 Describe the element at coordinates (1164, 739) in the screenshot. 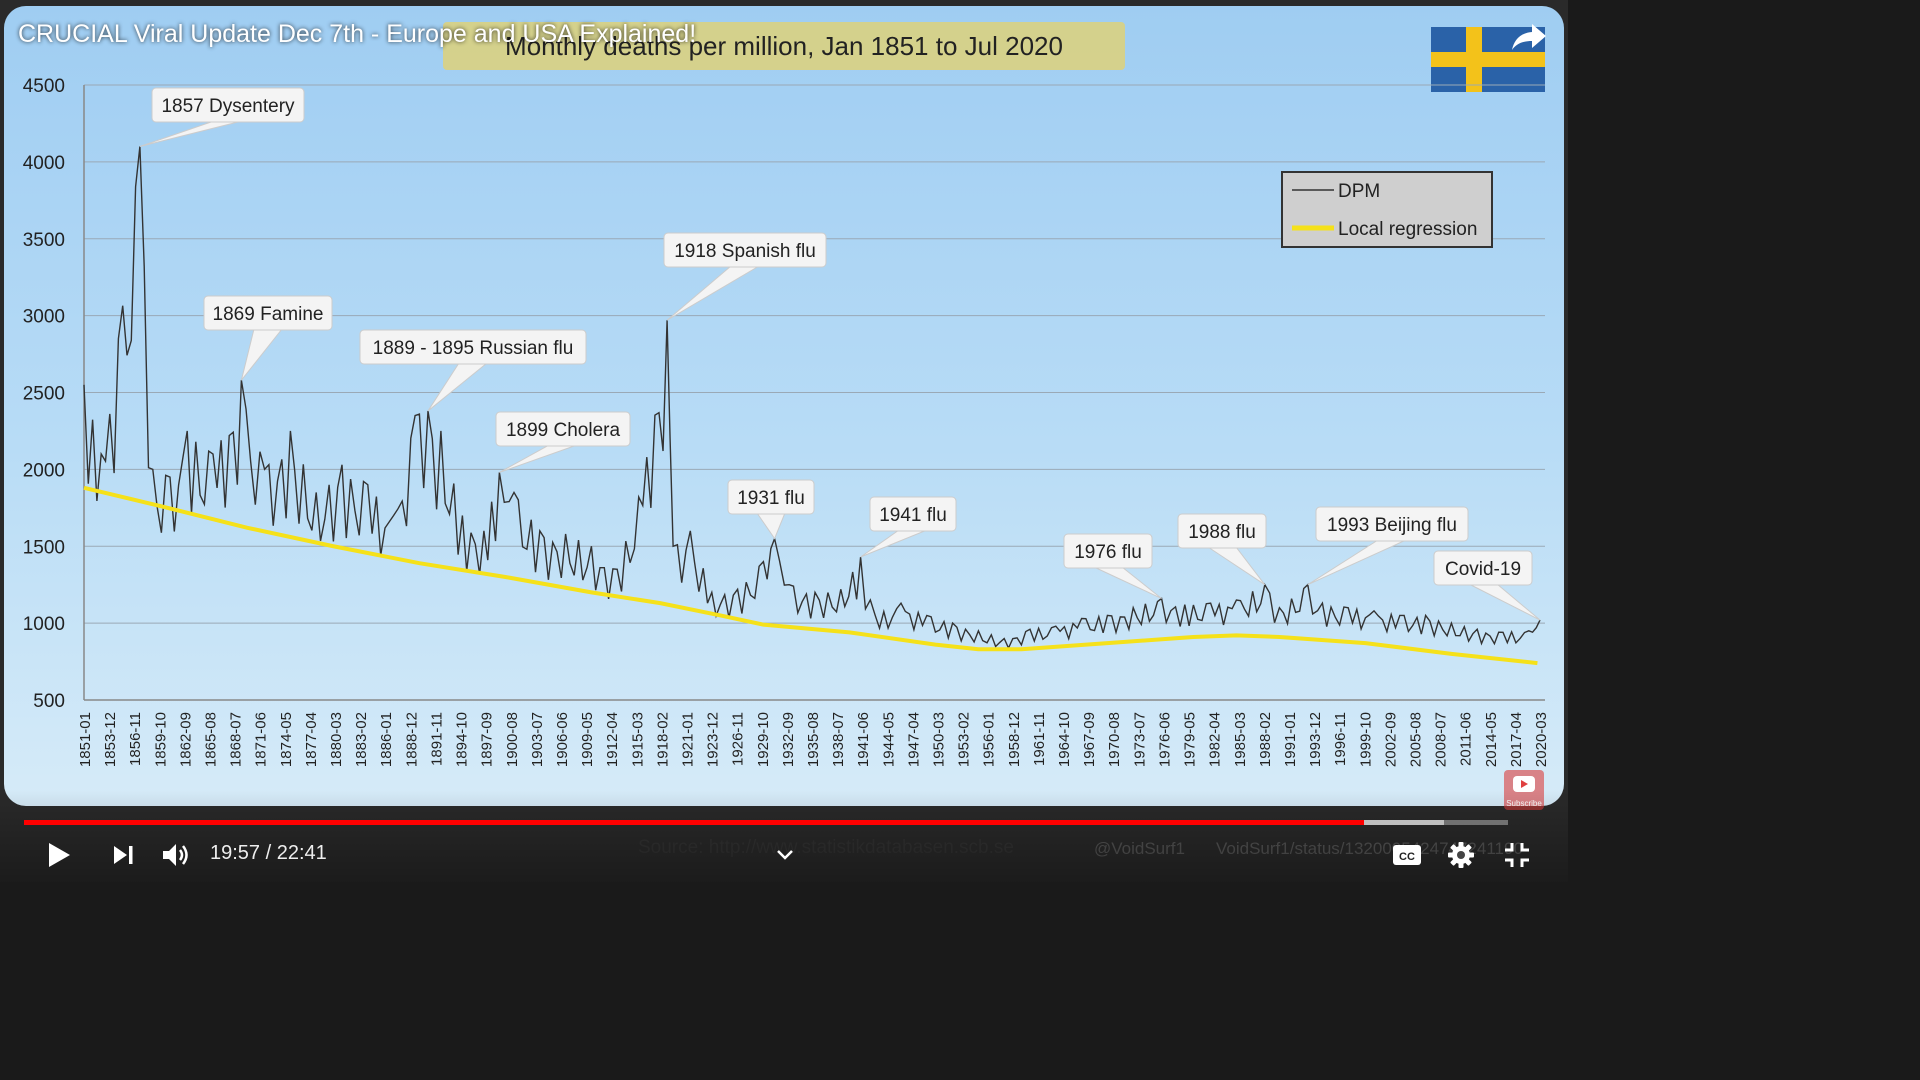

I see `x-tick-label: 1976-06` at that location.